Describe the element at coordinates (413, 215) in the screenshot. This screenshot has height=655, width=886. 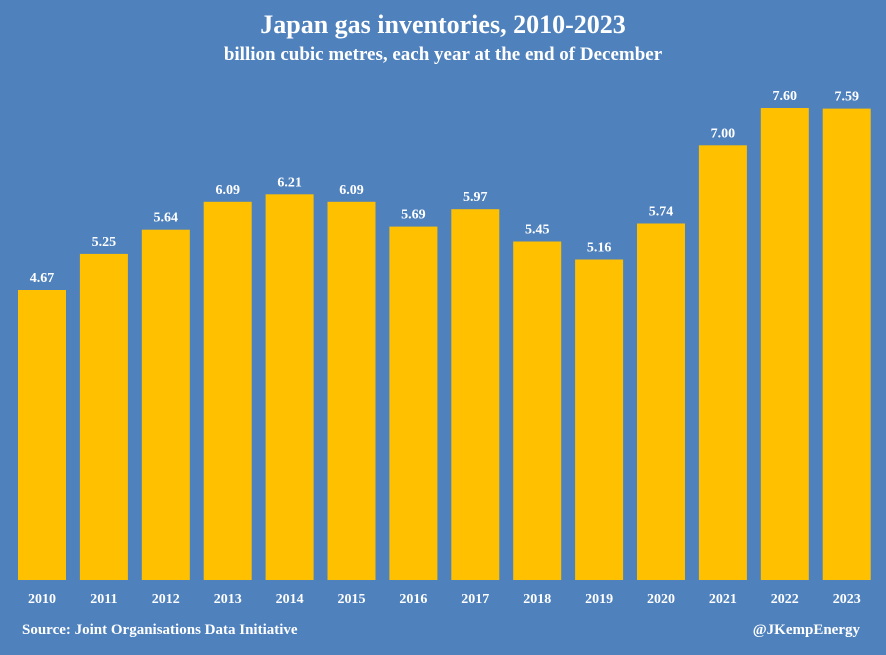
I see `value-label-2016: 5.69` at that location.